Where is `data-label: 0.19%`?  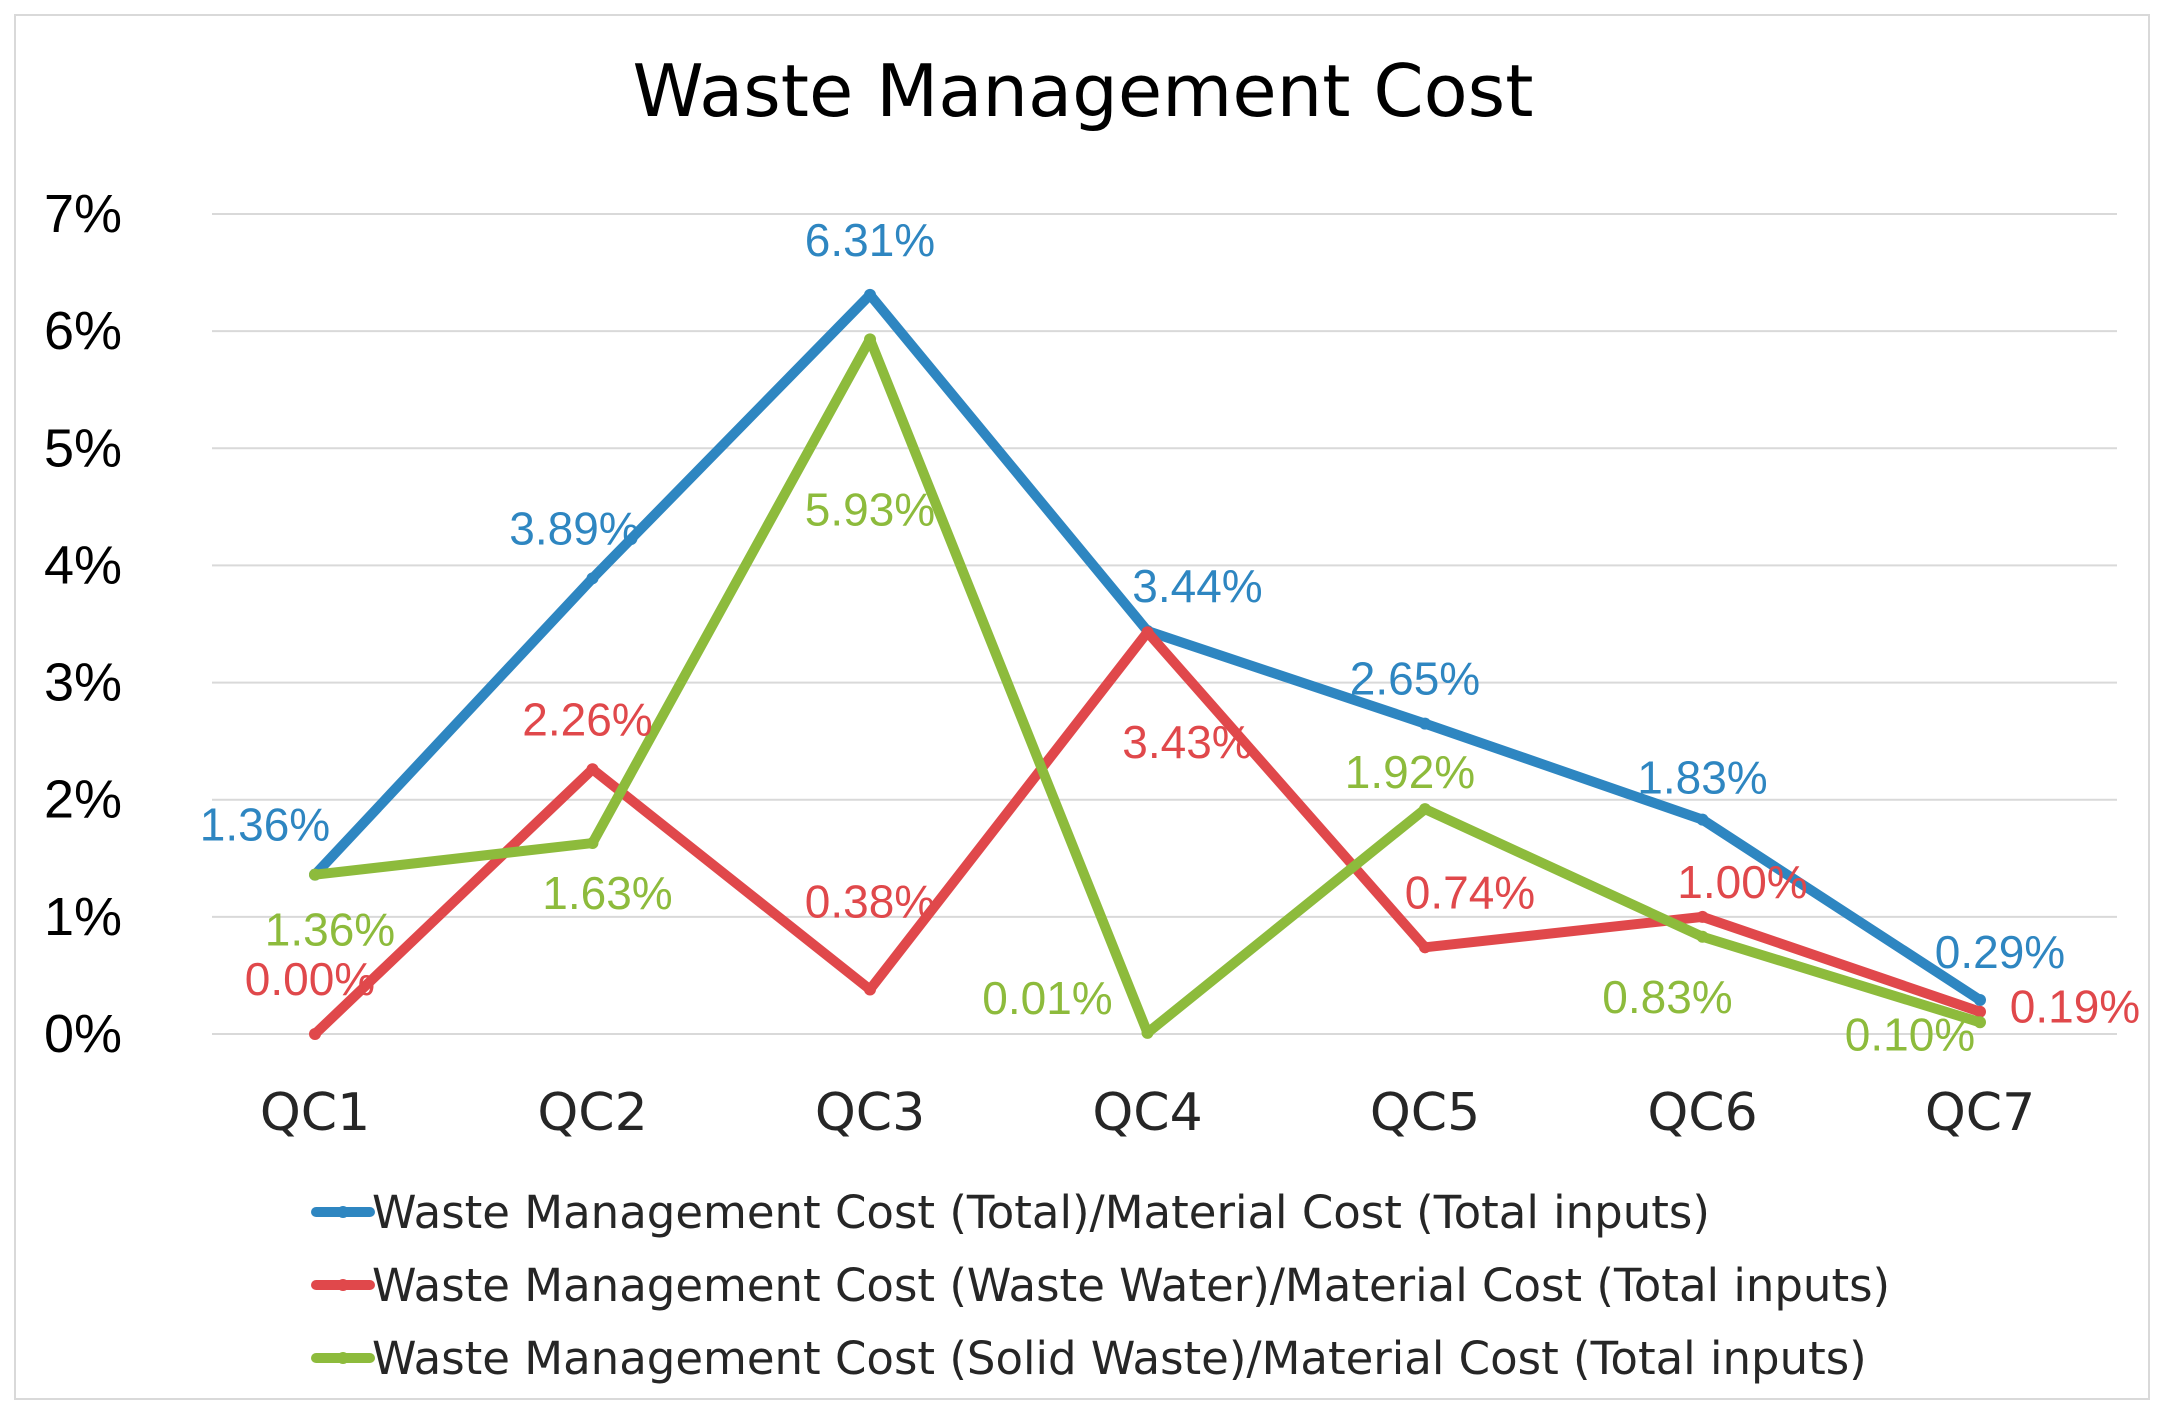 data-label: 0.19% is located at coordinates (2075, 1007).